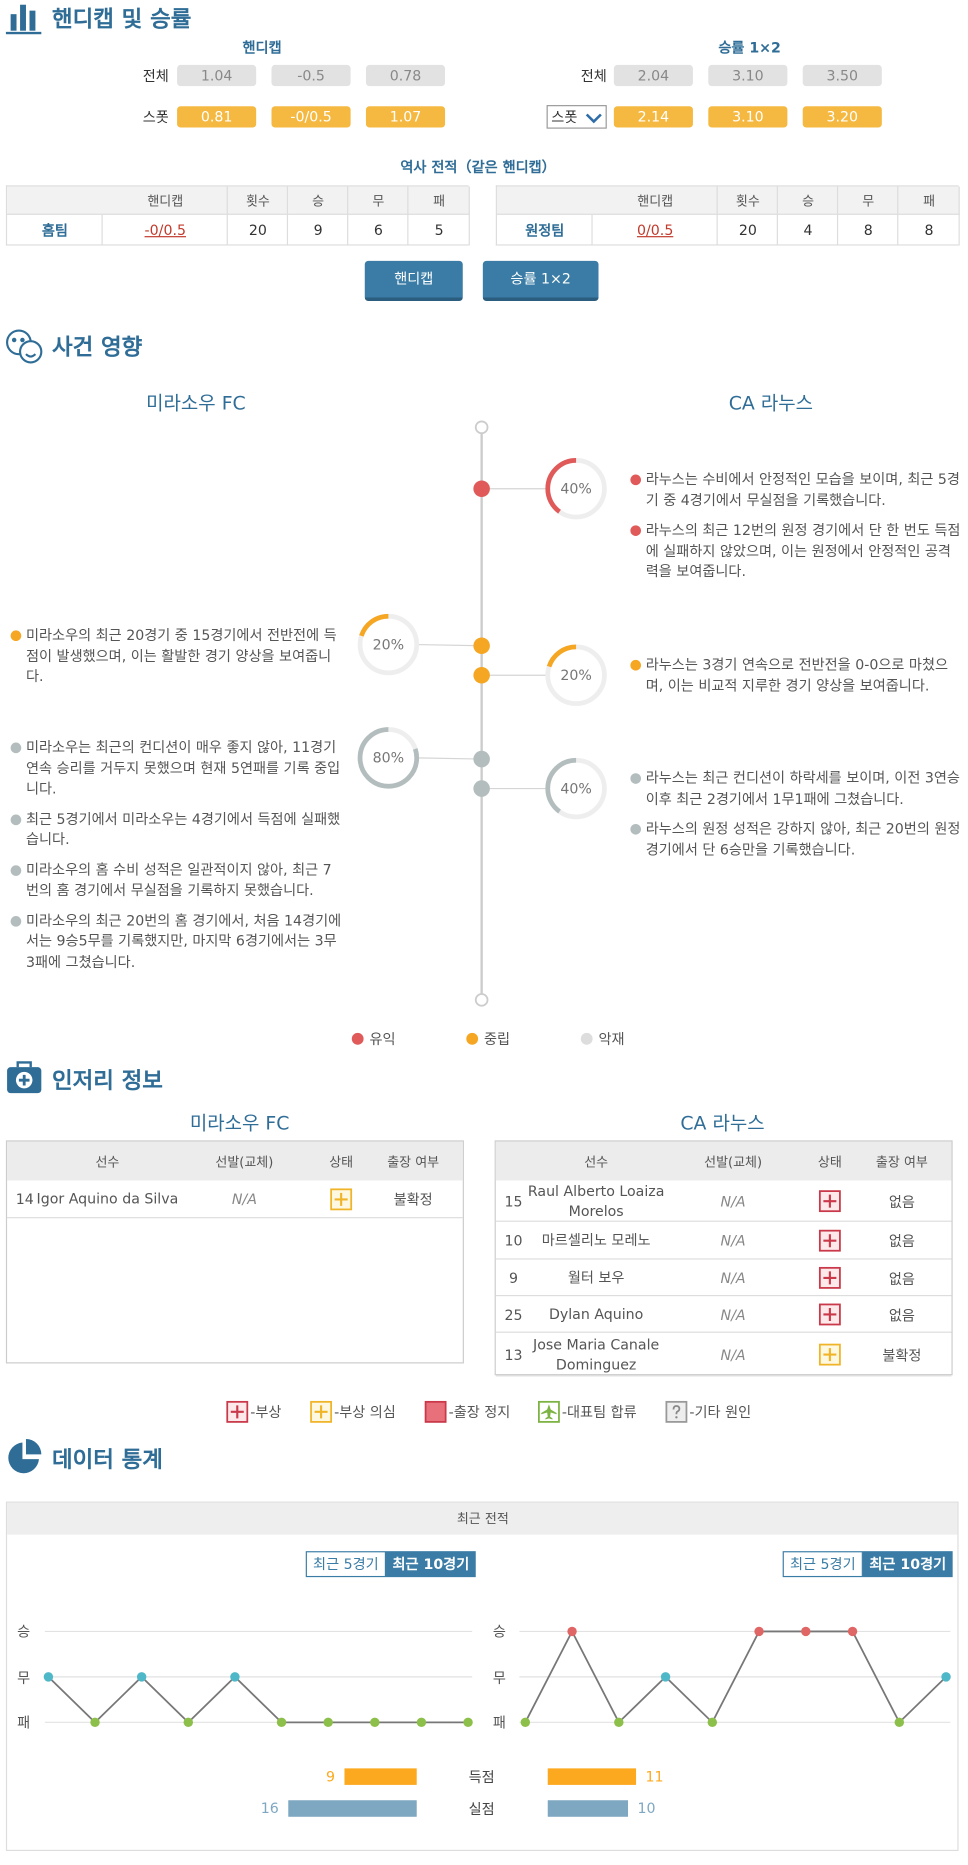 This screenshot has height=1865, width=968. I want to click on player-lineup: N/A, so click(733, 1201).